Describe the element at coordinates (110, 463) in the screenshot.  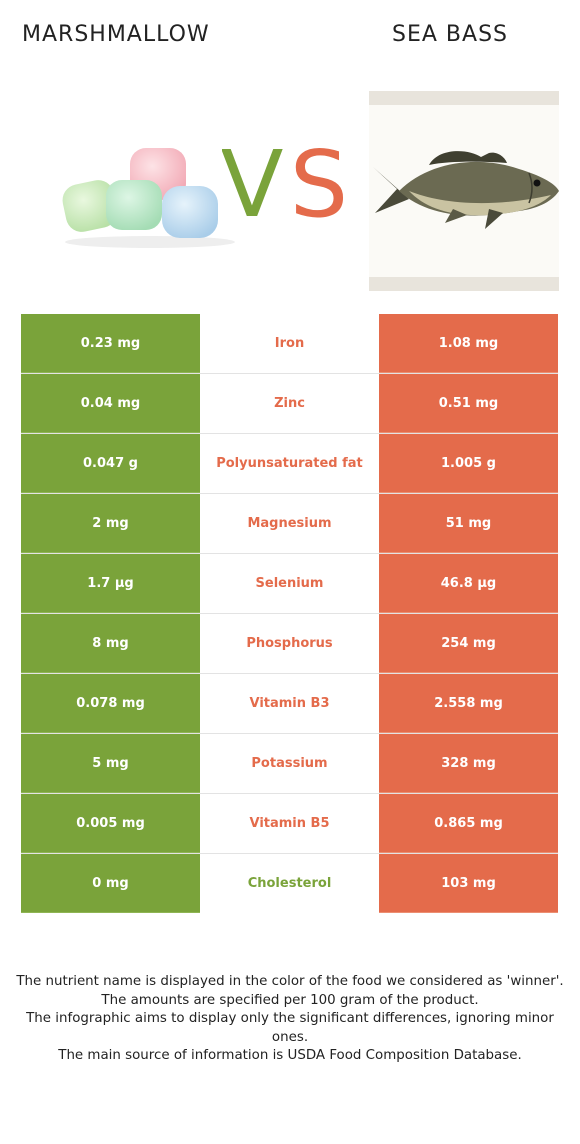
I see `left-value: 0.047 g` at that location.